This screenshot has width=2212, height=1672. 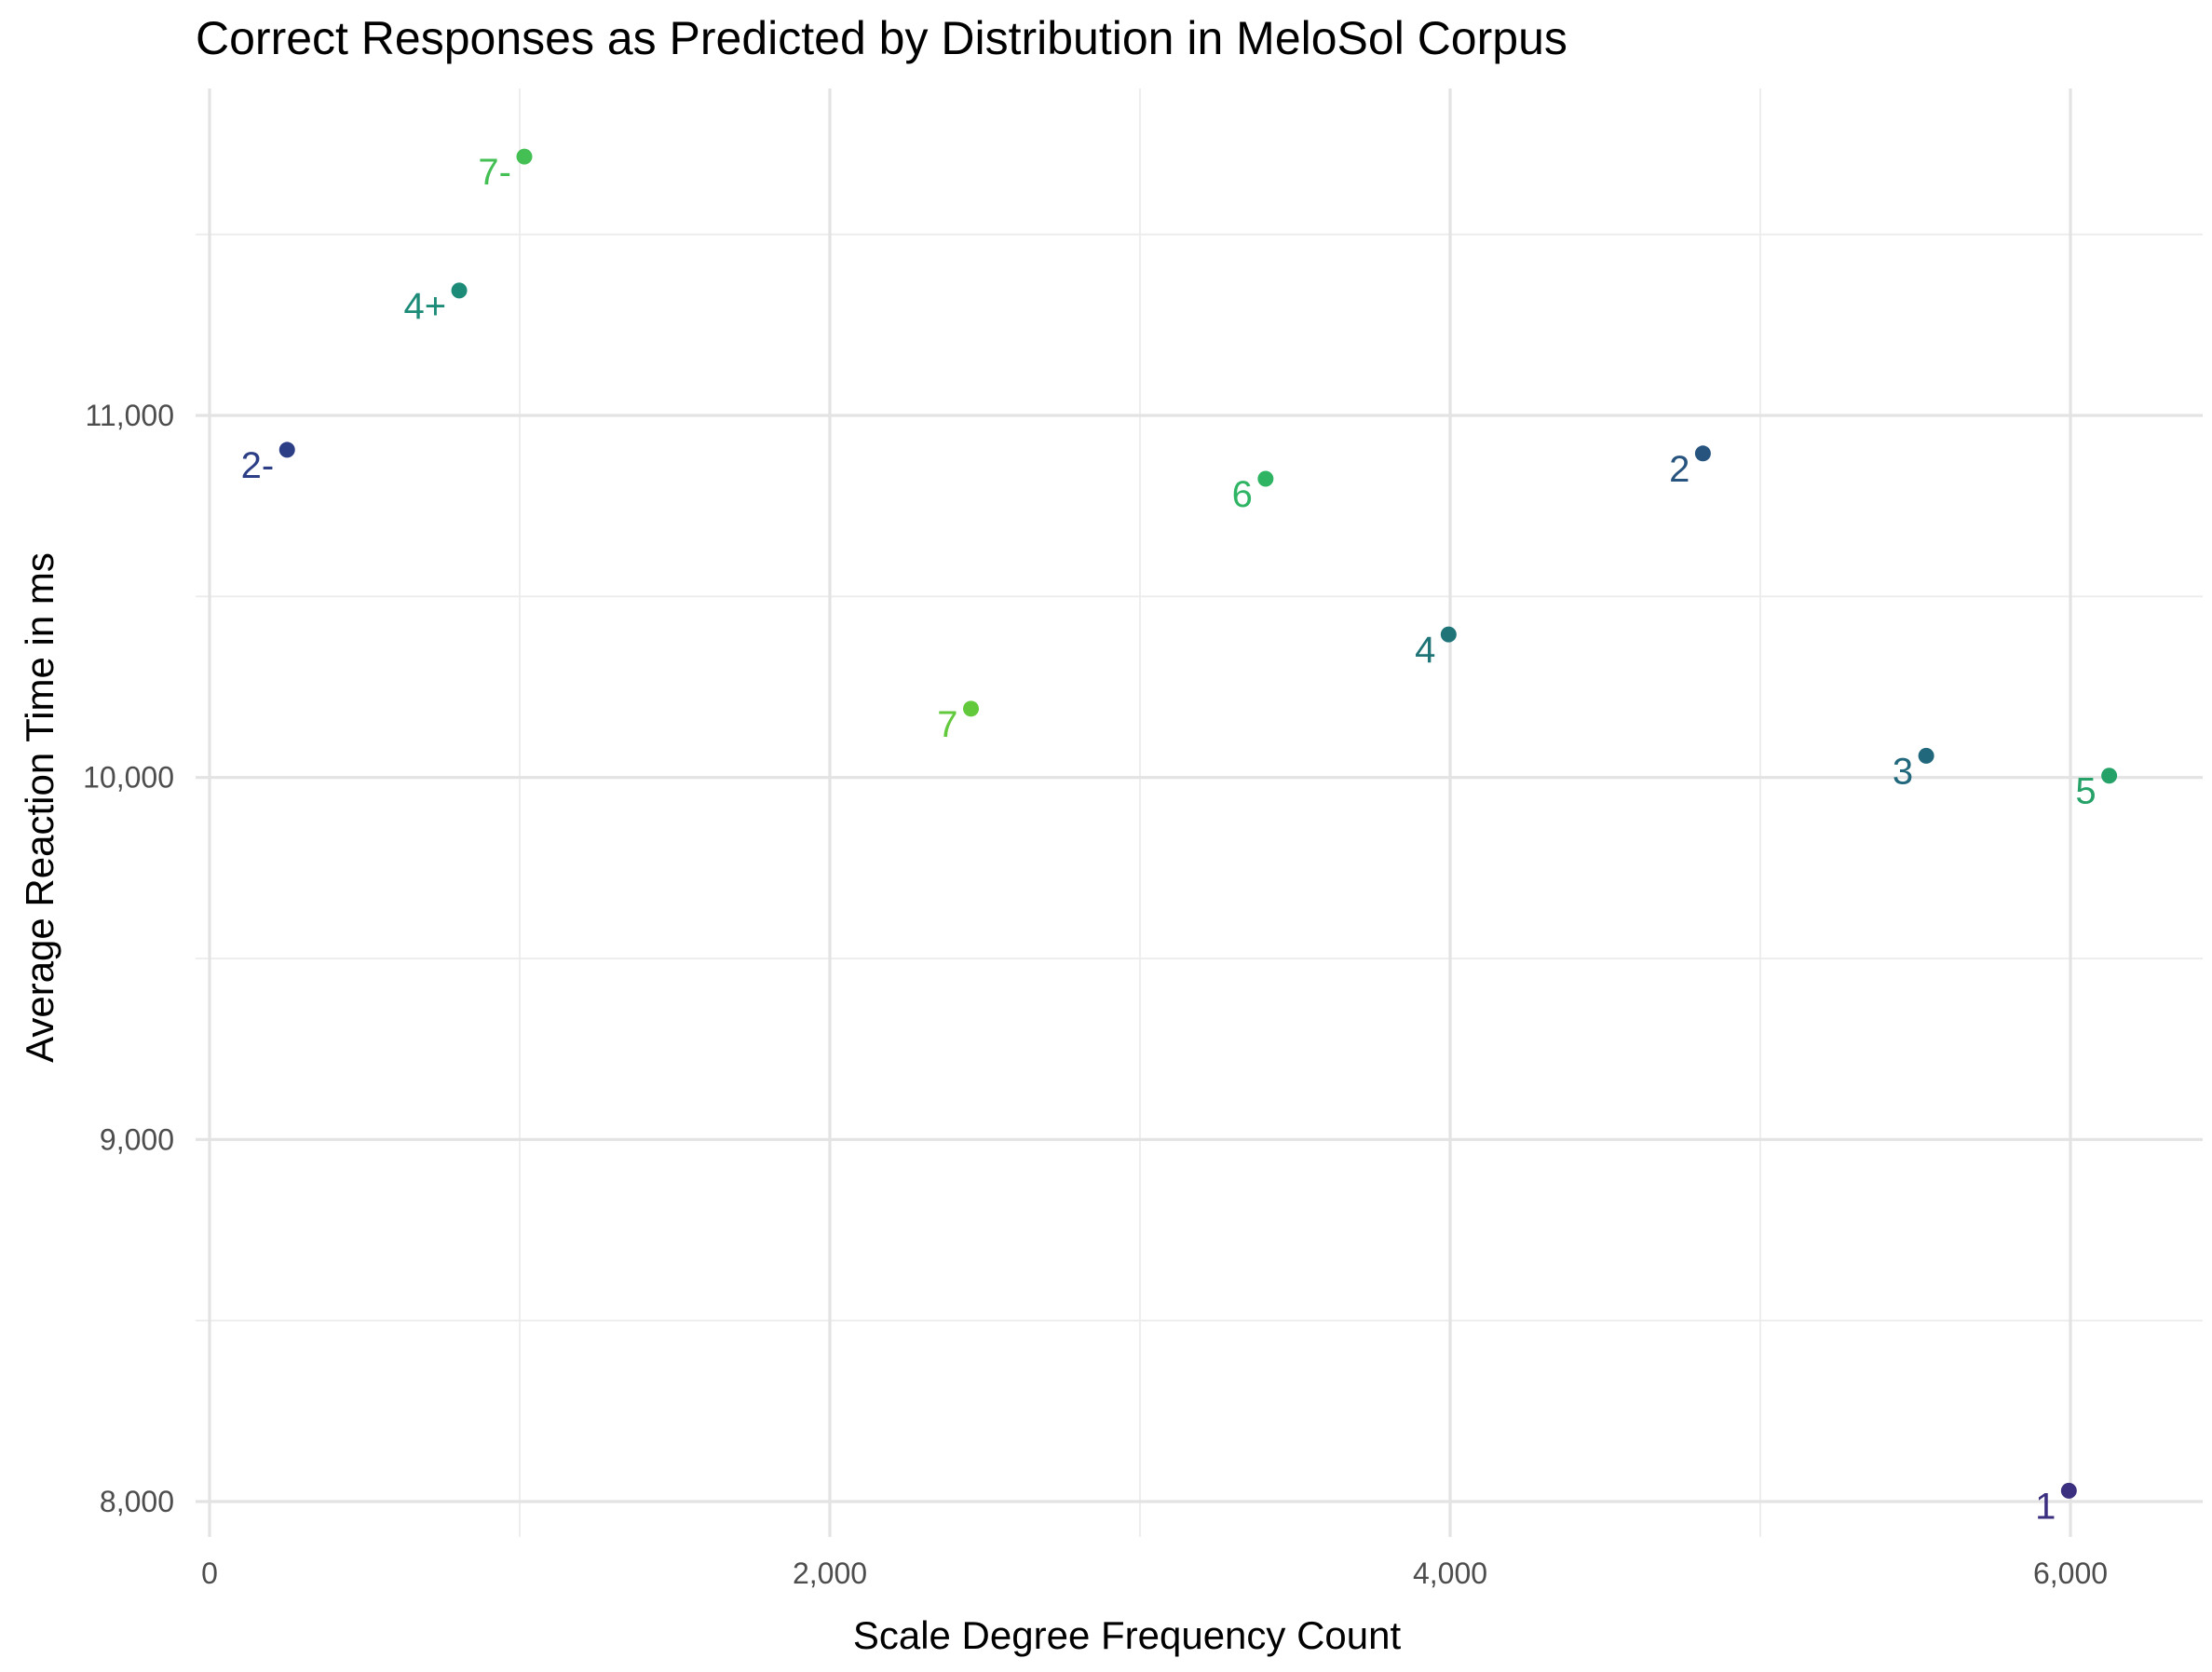 I want to click on data-point-label: 2-, so click(x=258, y=466).